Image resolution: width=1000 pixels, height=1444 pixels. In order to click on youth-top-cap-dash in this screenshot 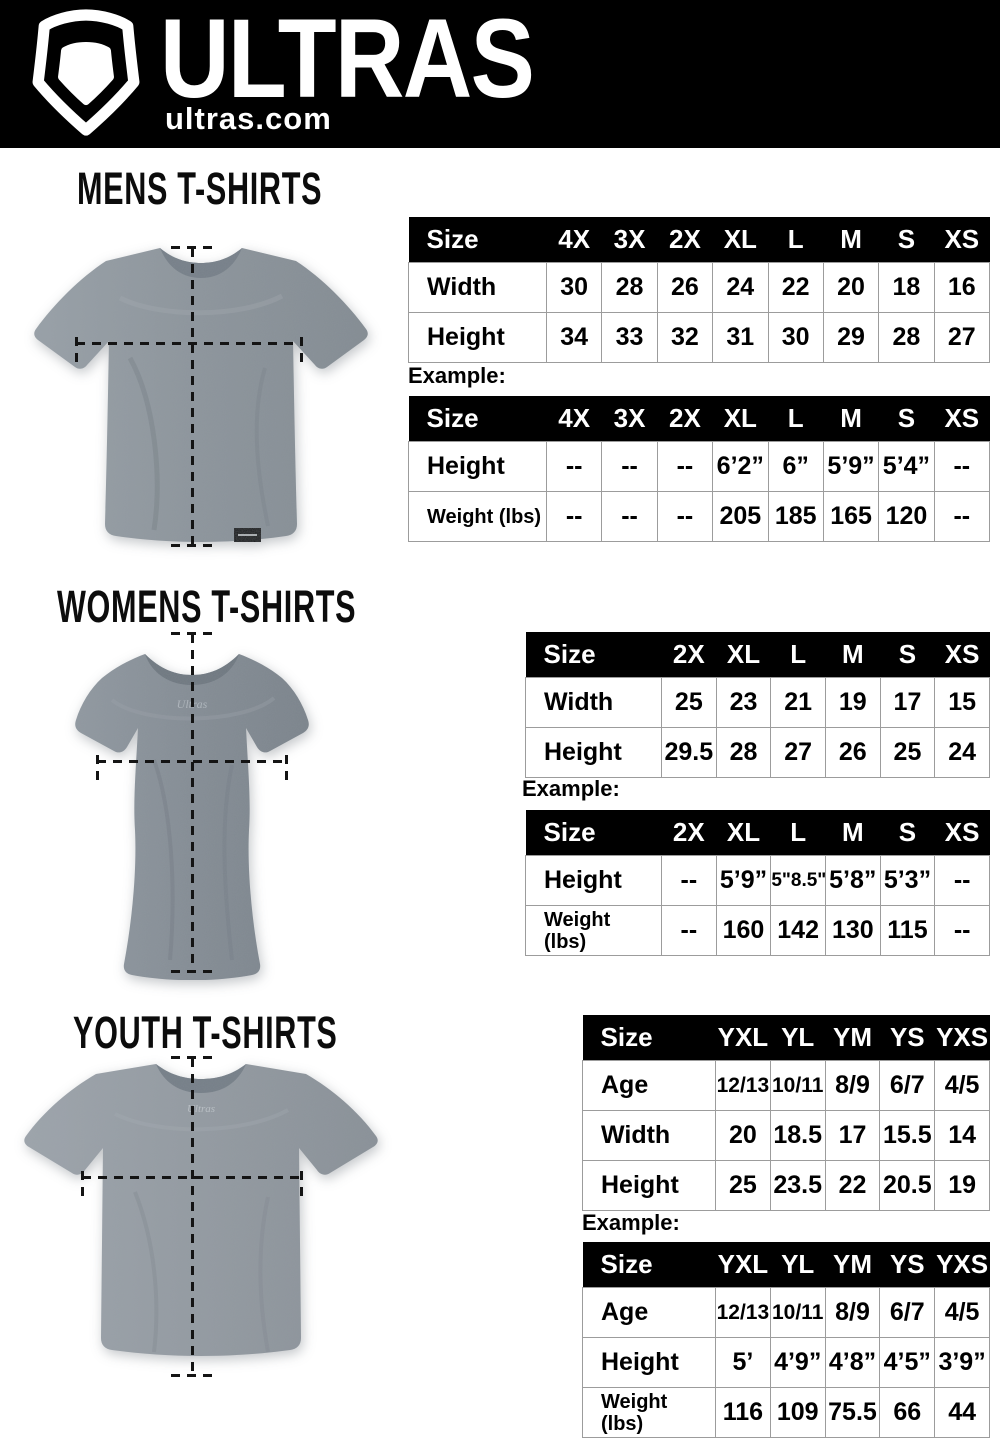, I will do `click(192, 1057)`.